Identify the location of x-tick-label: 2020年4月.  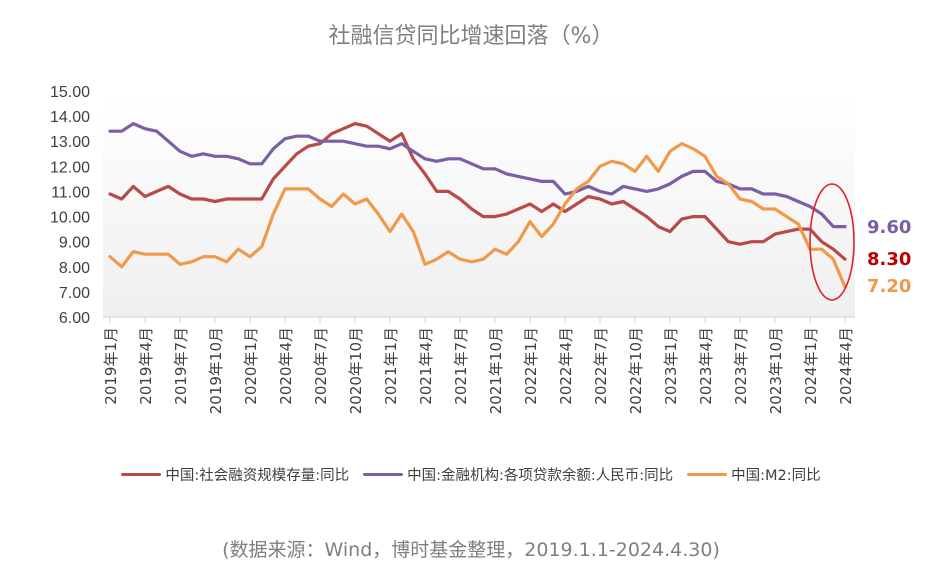
(286, 366).